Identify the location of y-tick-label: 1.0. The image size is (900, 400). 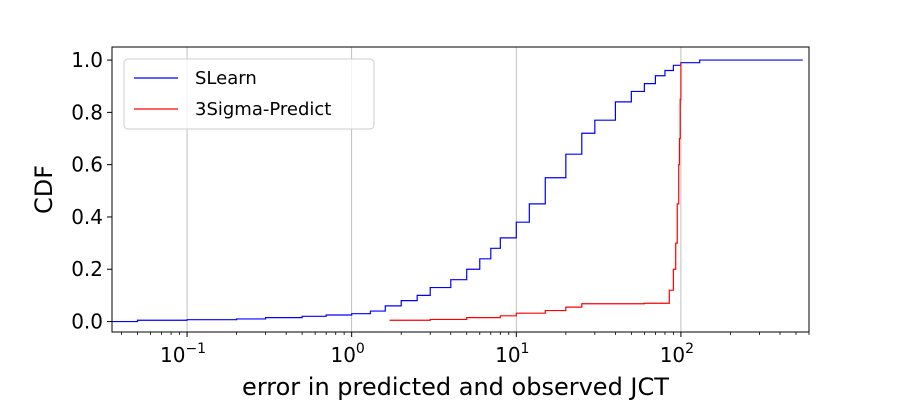
(87, 60).